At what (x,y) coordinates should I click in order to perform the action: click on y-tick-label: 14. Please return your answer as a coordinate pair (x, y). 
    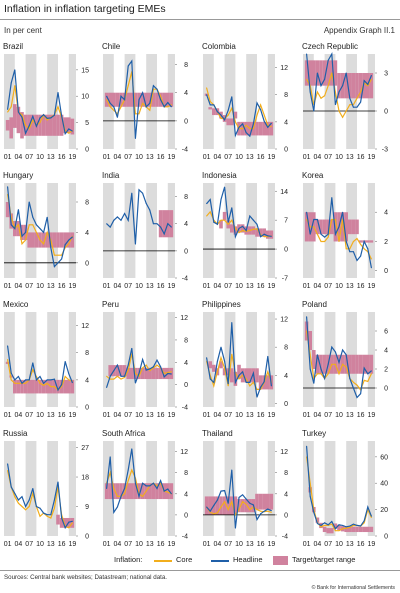
    Looking at the image, I should click on (284, 192).